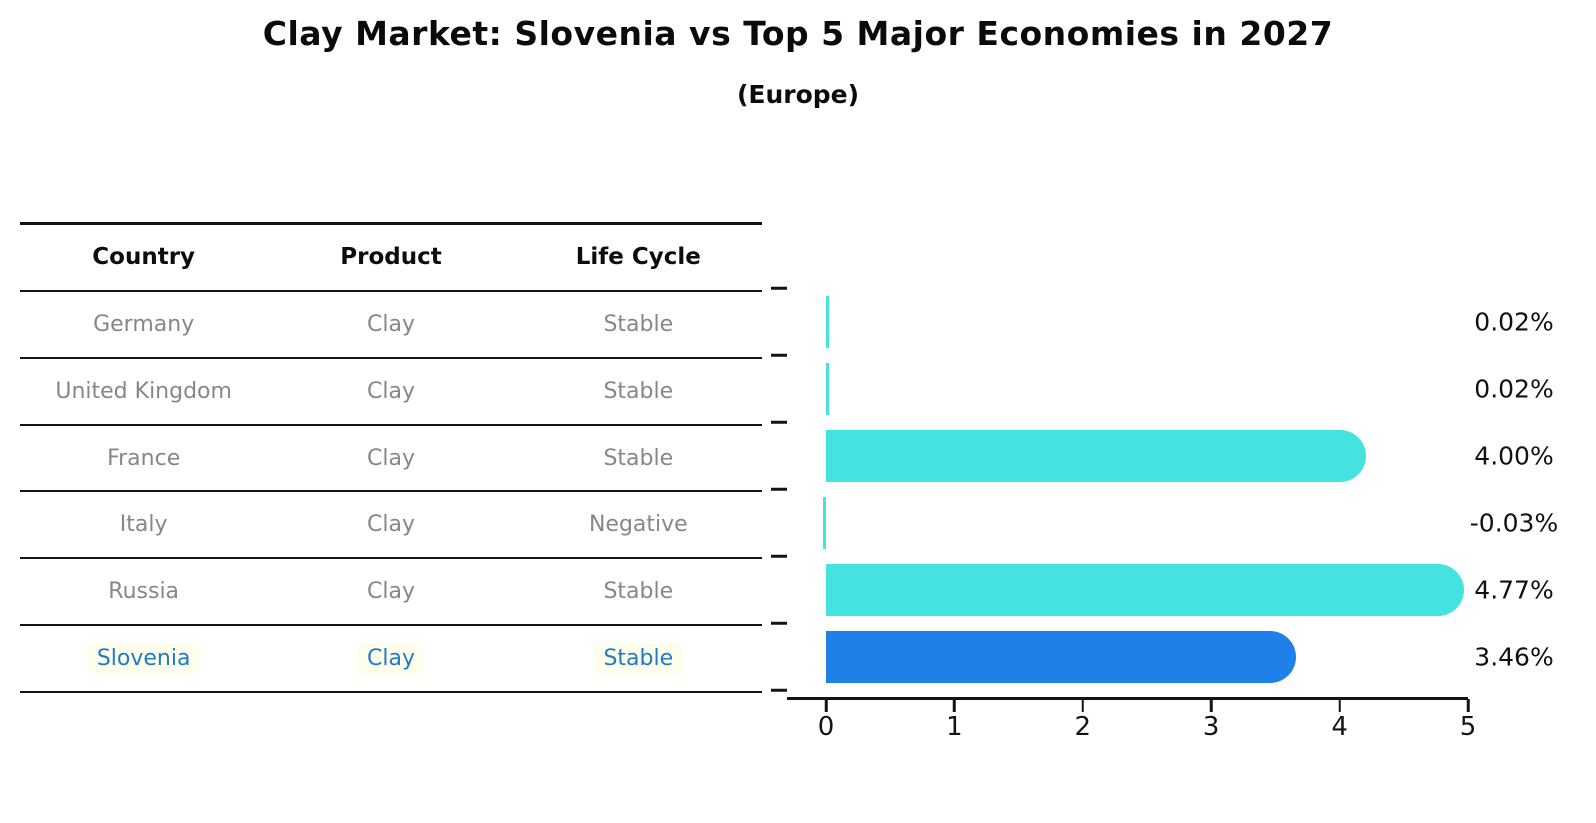 The image size is (1596, 823). I want to click on highlighted-text: Slovenia, so click(143, 659).